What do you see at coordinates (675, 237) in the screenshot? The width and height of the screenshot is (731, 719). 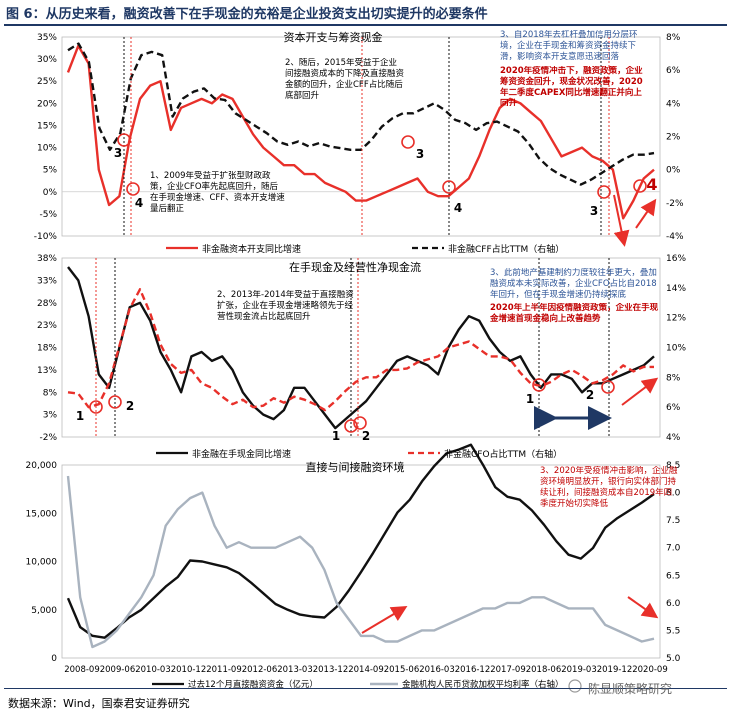 I see `panel1-right-tick: -4%` at bounding box center [675, 237].